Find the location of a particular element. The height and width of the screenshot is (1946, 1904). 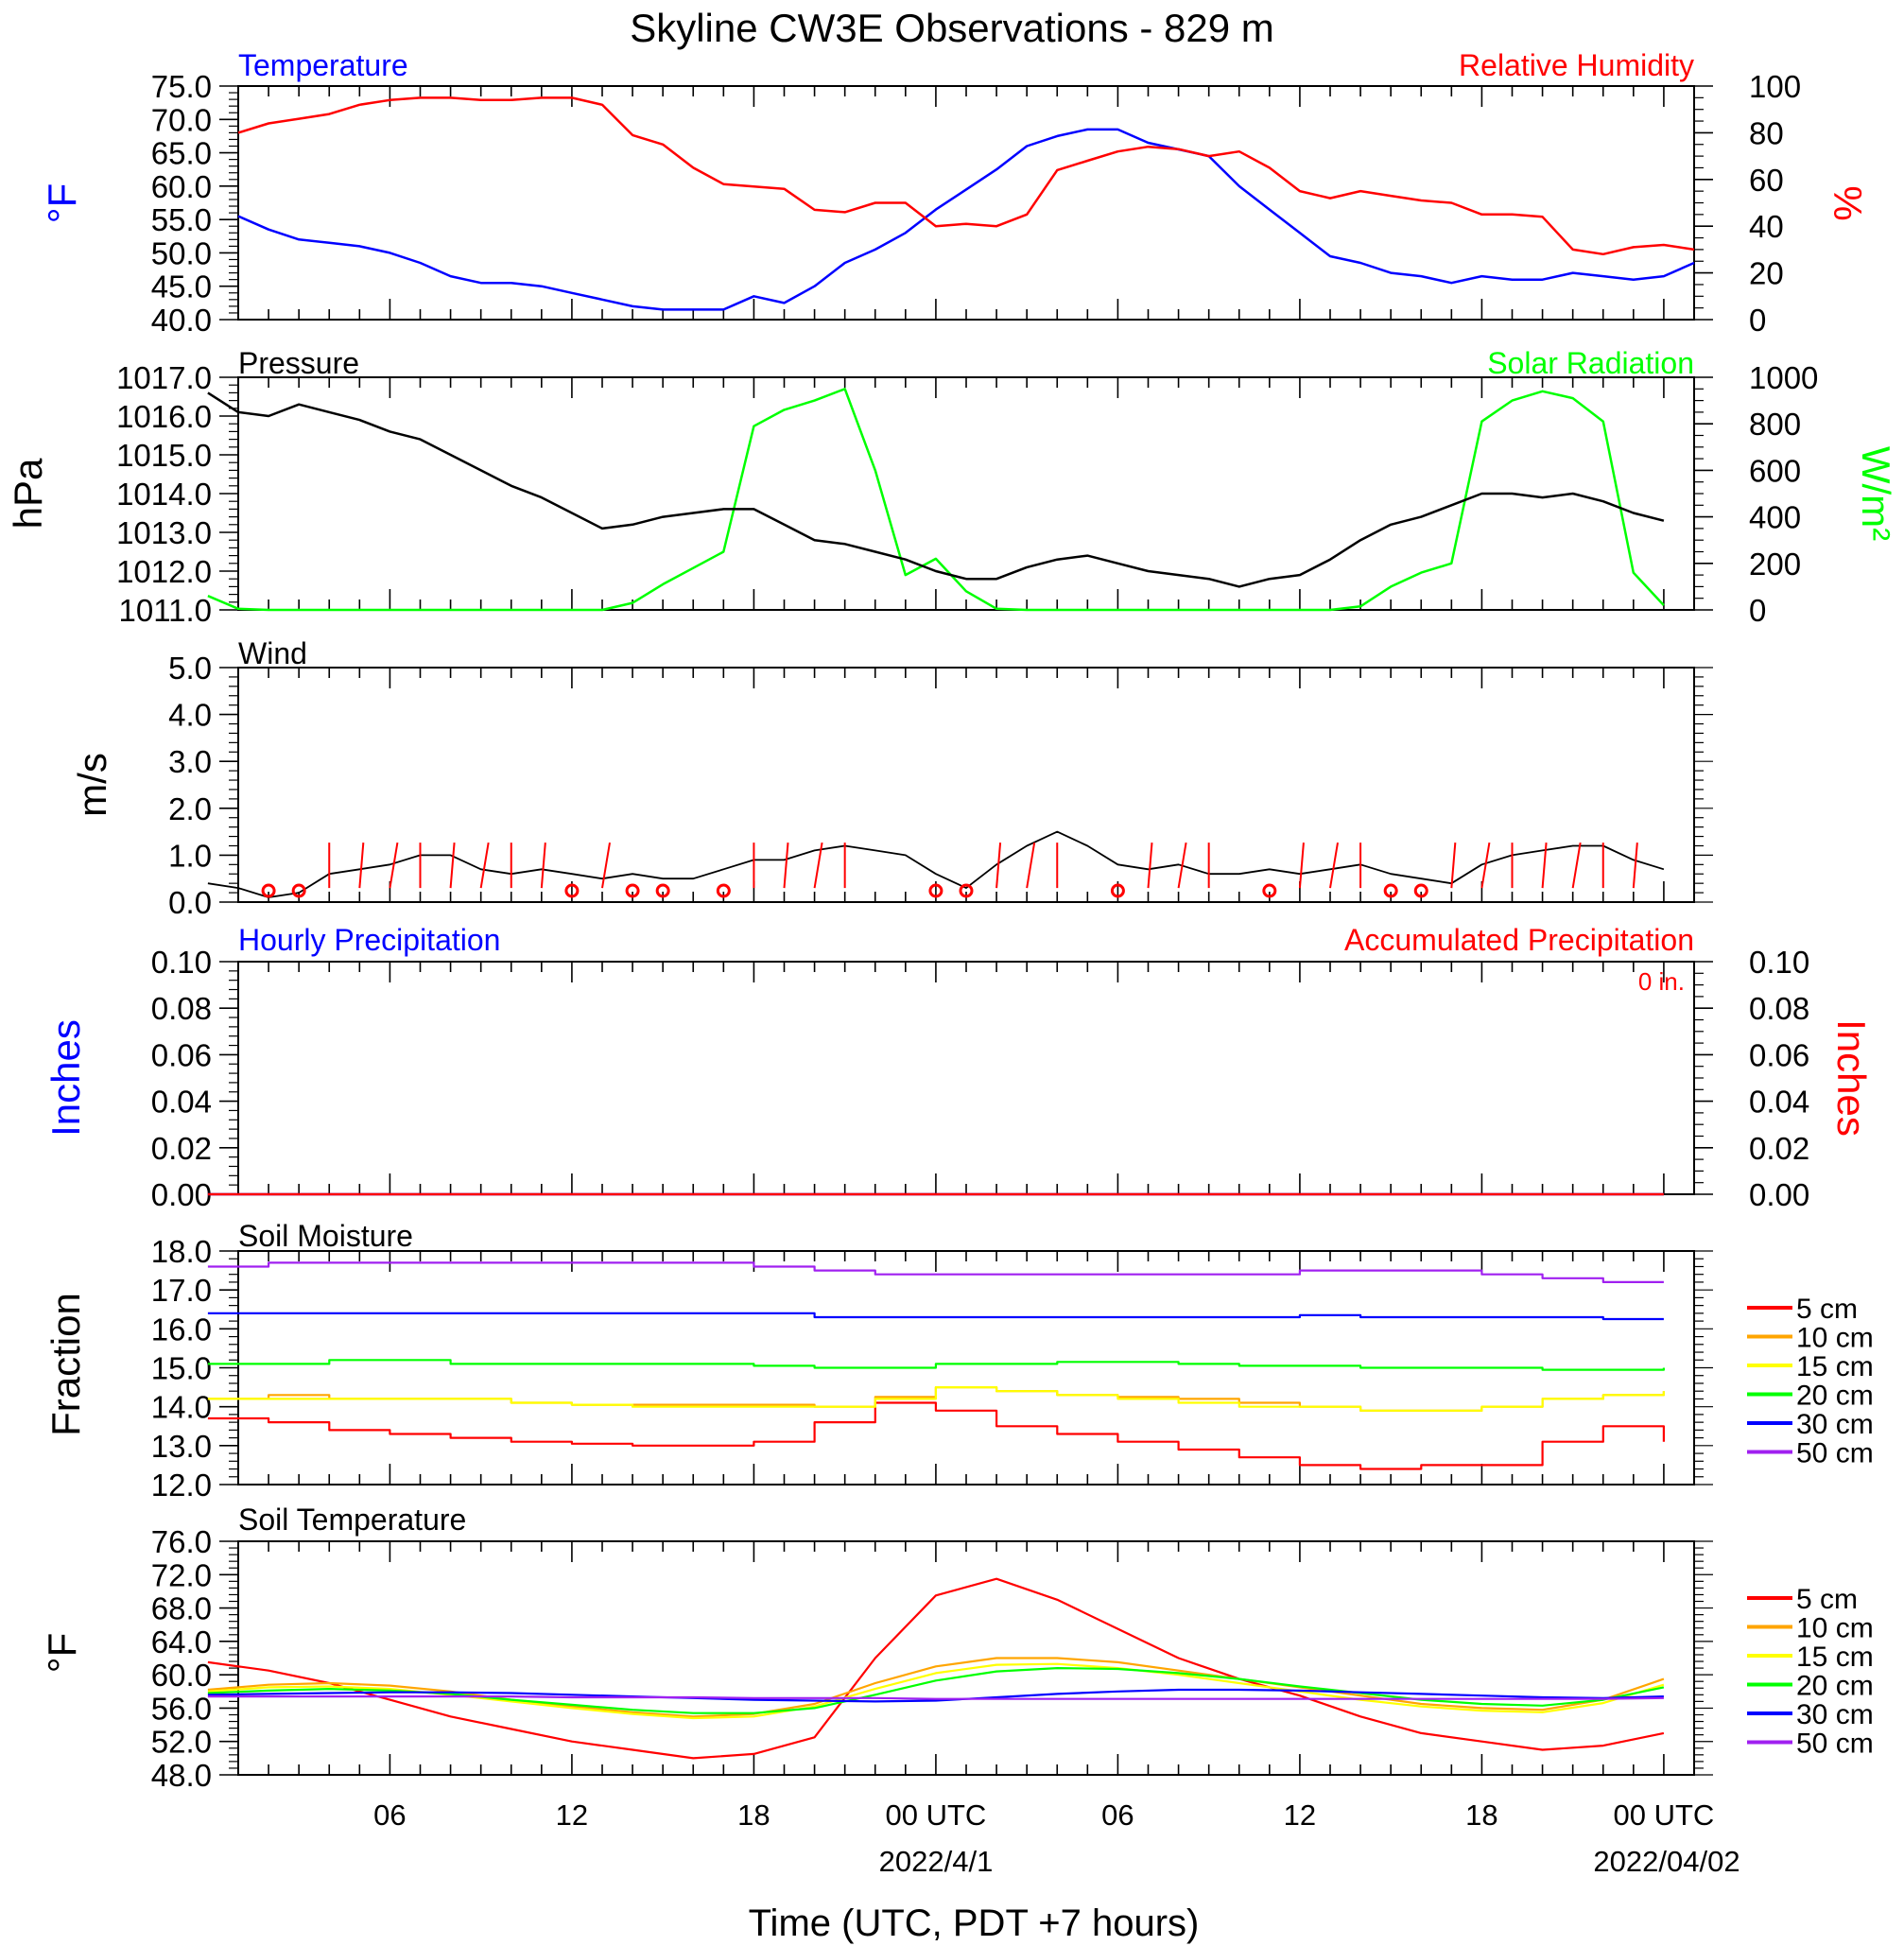

panel-title-hourly-precipitation: Hourly Precipitation is located at coordinates (369, 940).